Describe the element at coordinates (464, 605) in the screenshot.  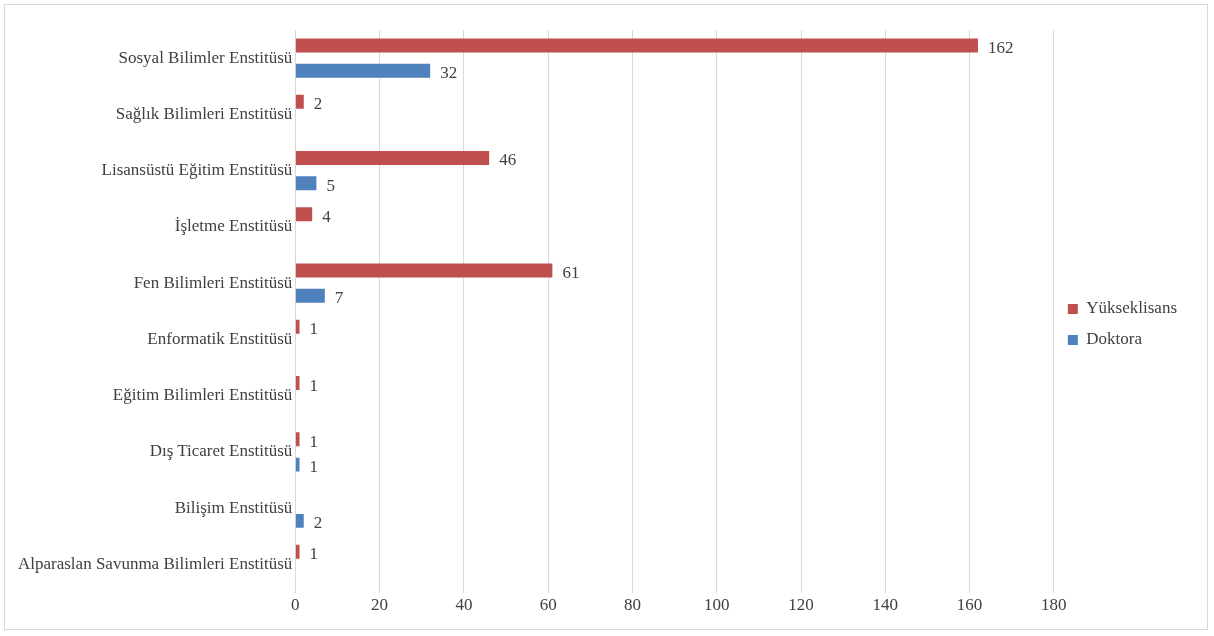
I see `x-tick-label: 40` at that location.